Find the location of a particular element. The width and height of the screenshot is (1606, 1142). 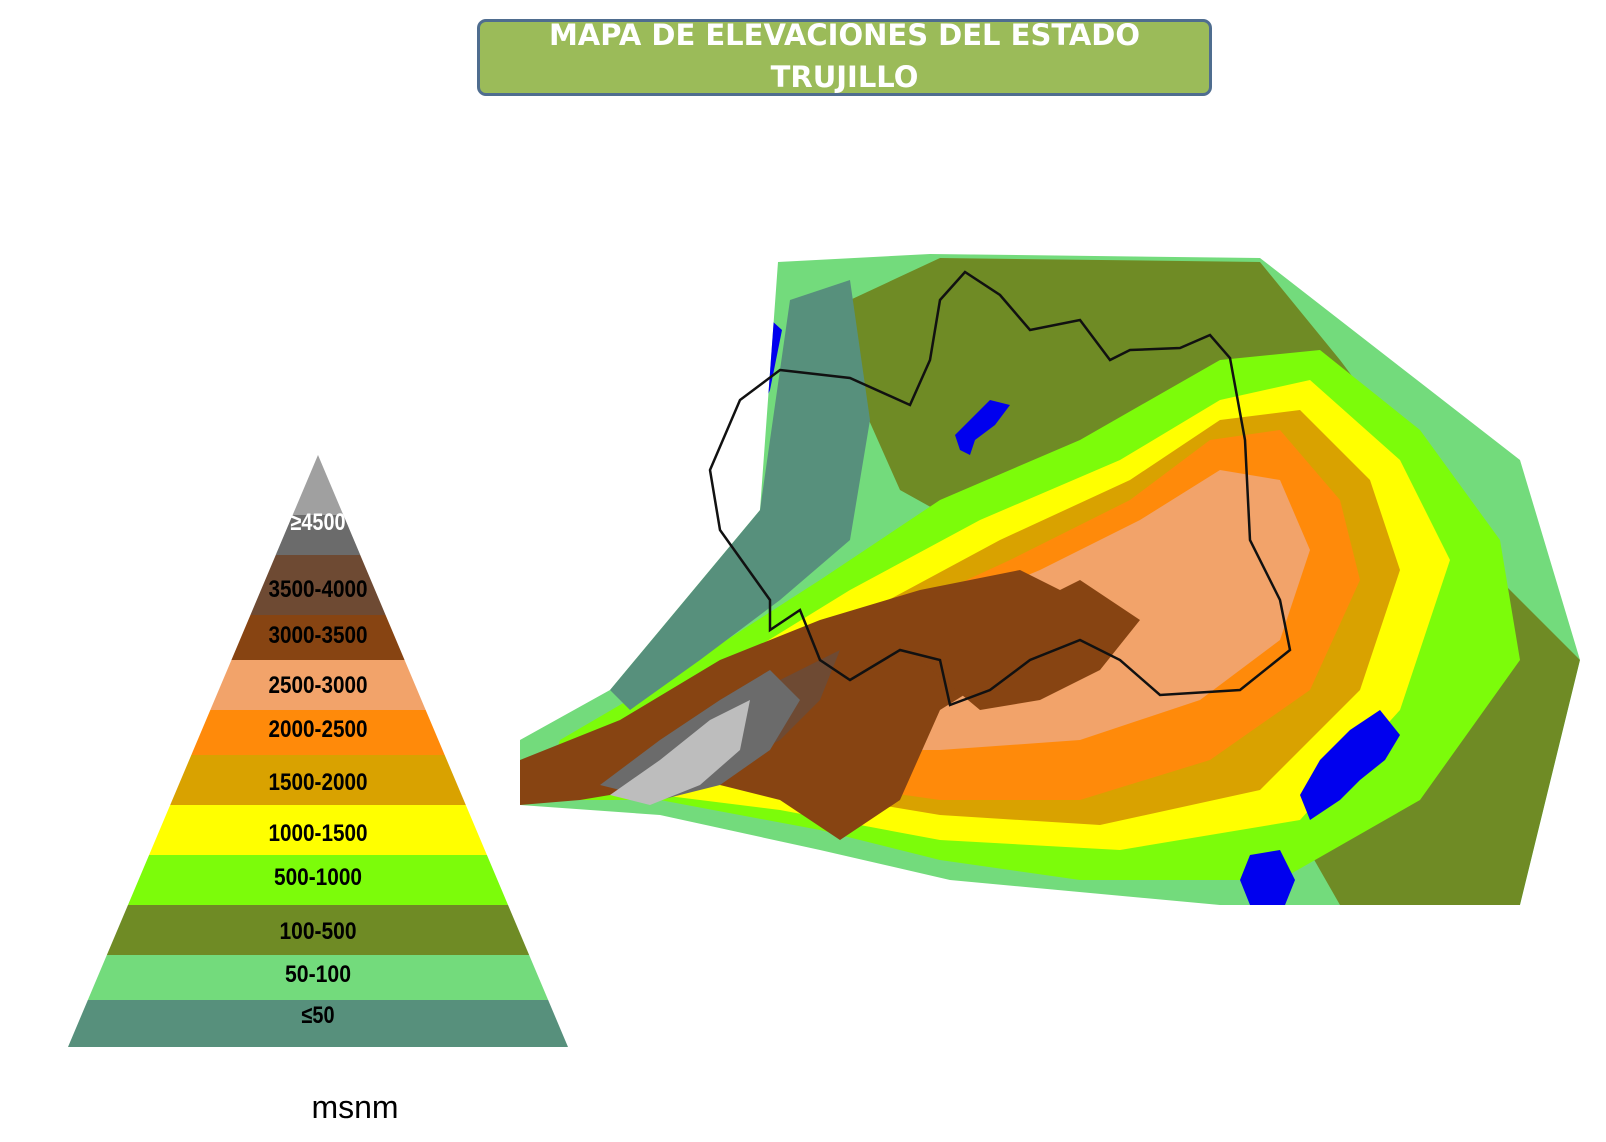

legend-label-10: ≤50 is located at coordinates (318, 1015).